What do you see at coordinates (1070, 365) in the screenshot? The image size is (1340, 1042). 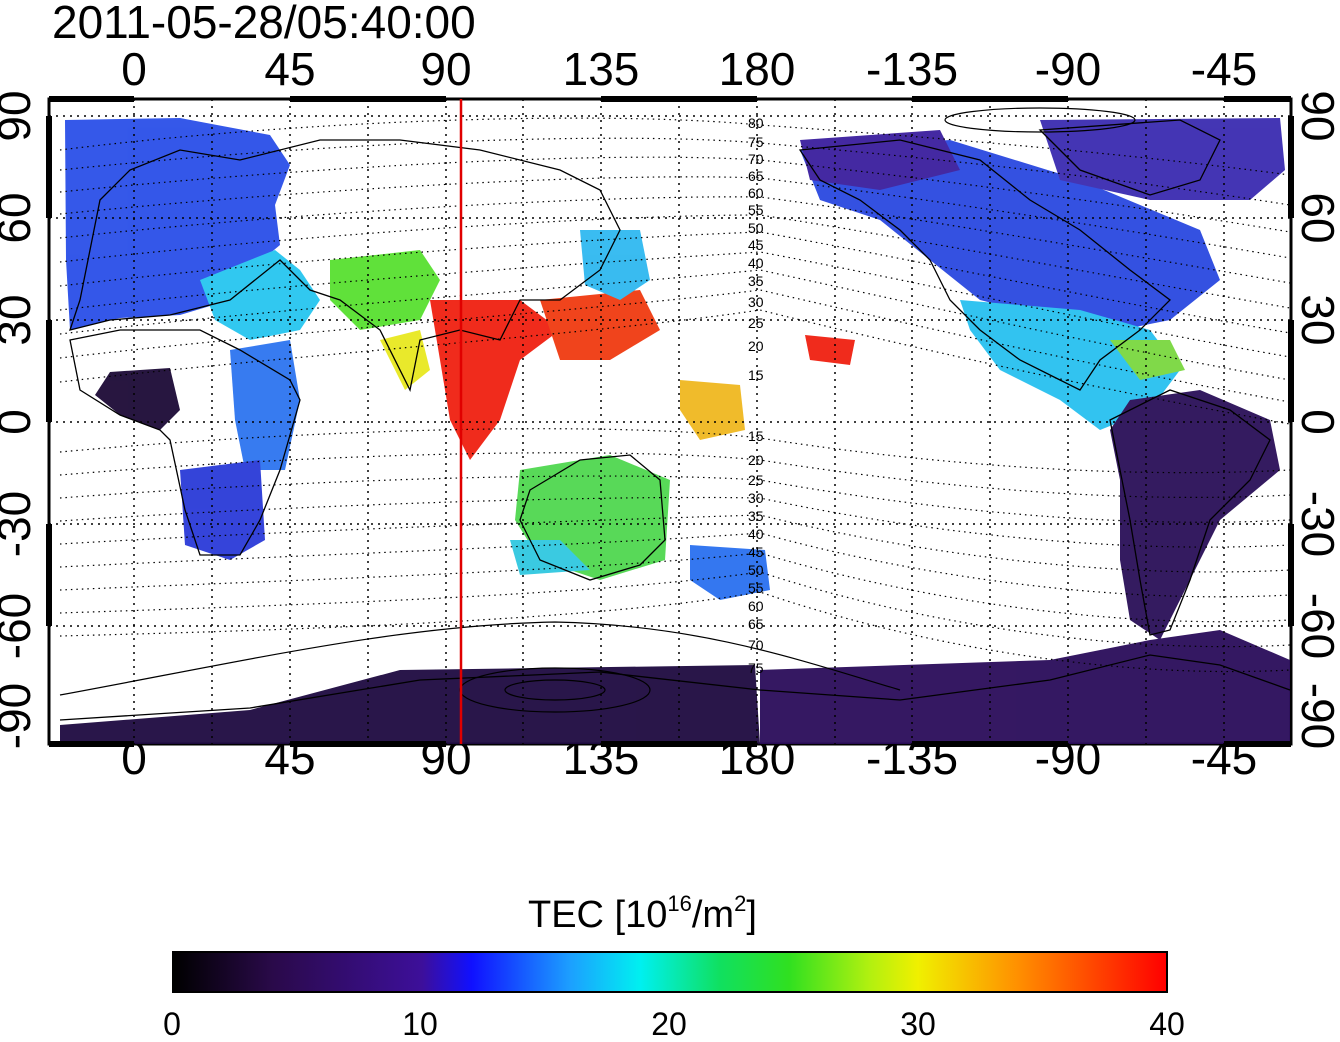 I see `tec-region-us-cyan` at bounding box center [1070, 365].